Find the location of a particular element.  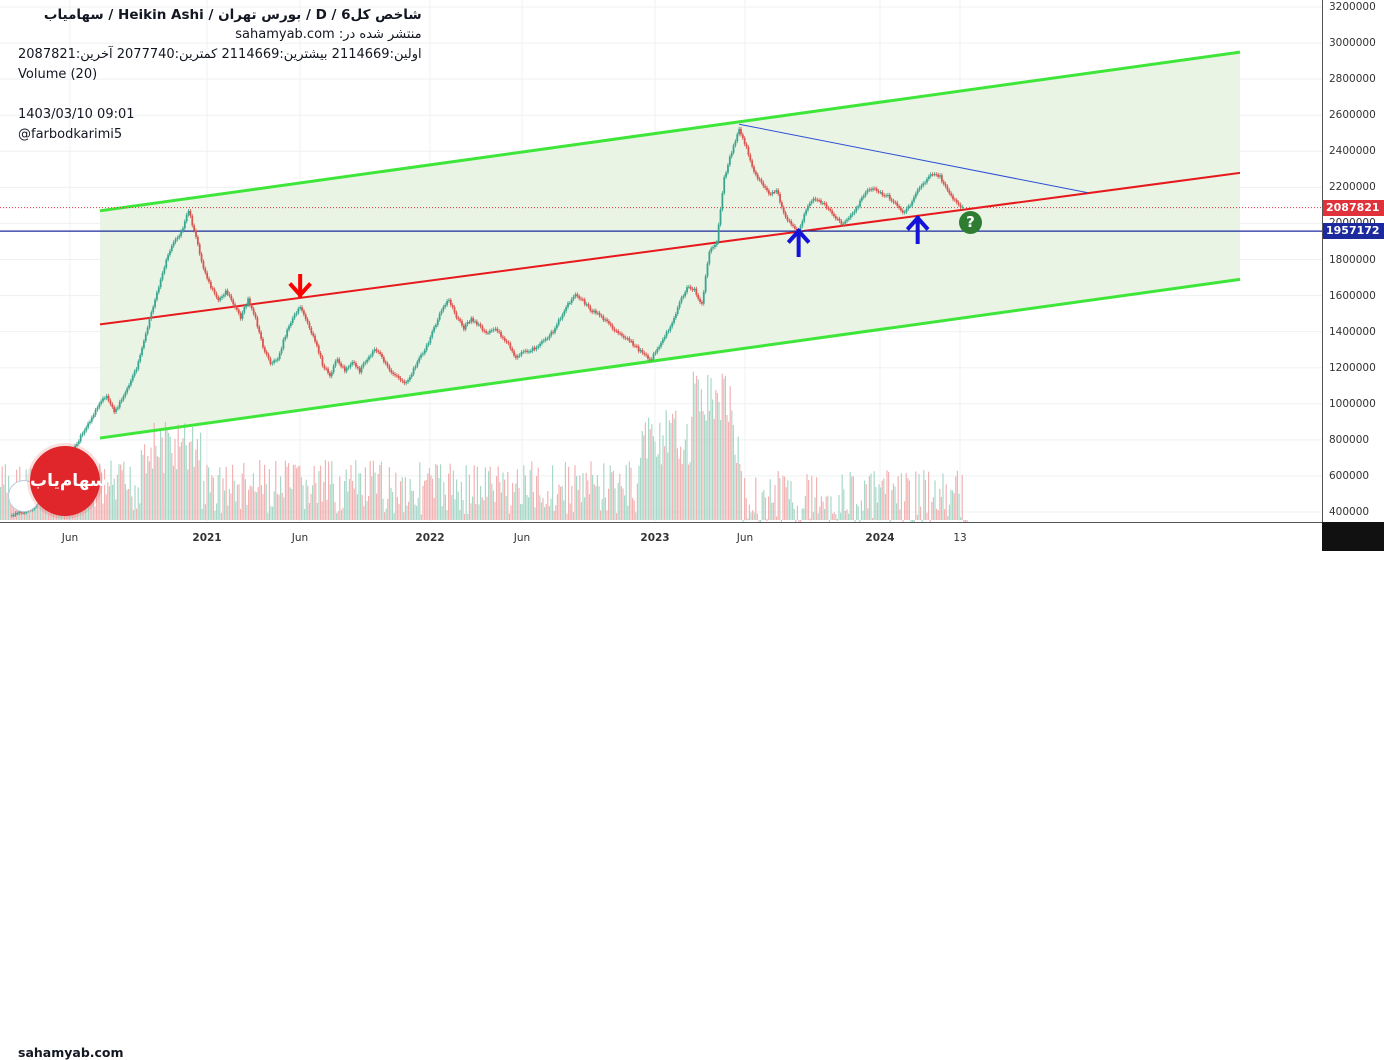

sahamyab-logo: سهام‌یاب is located at coordinates (68, 481).